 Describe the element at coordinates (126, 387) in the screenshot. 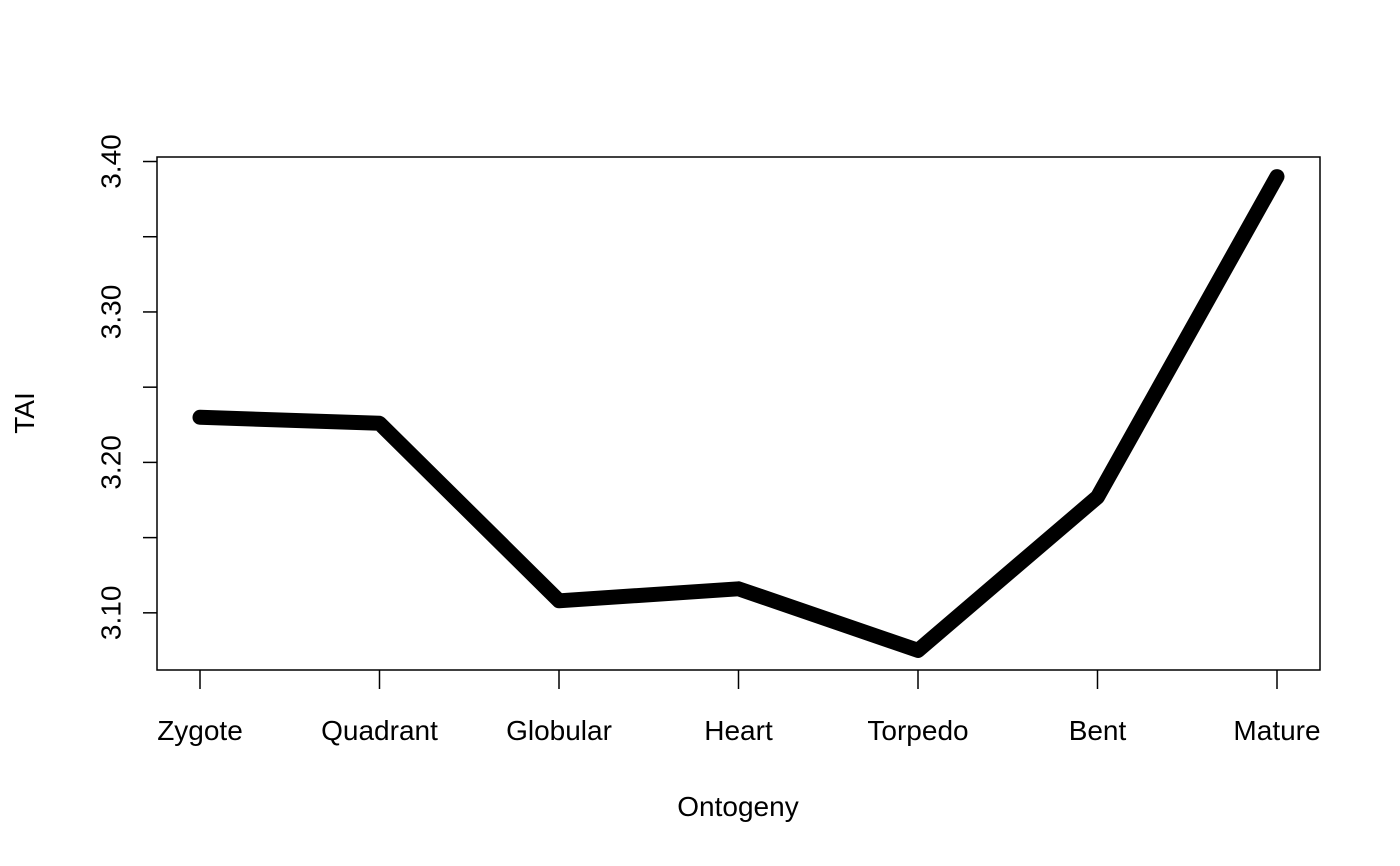

I see `y-axis: 3.10 3.20 3.30 3.40` at that location.